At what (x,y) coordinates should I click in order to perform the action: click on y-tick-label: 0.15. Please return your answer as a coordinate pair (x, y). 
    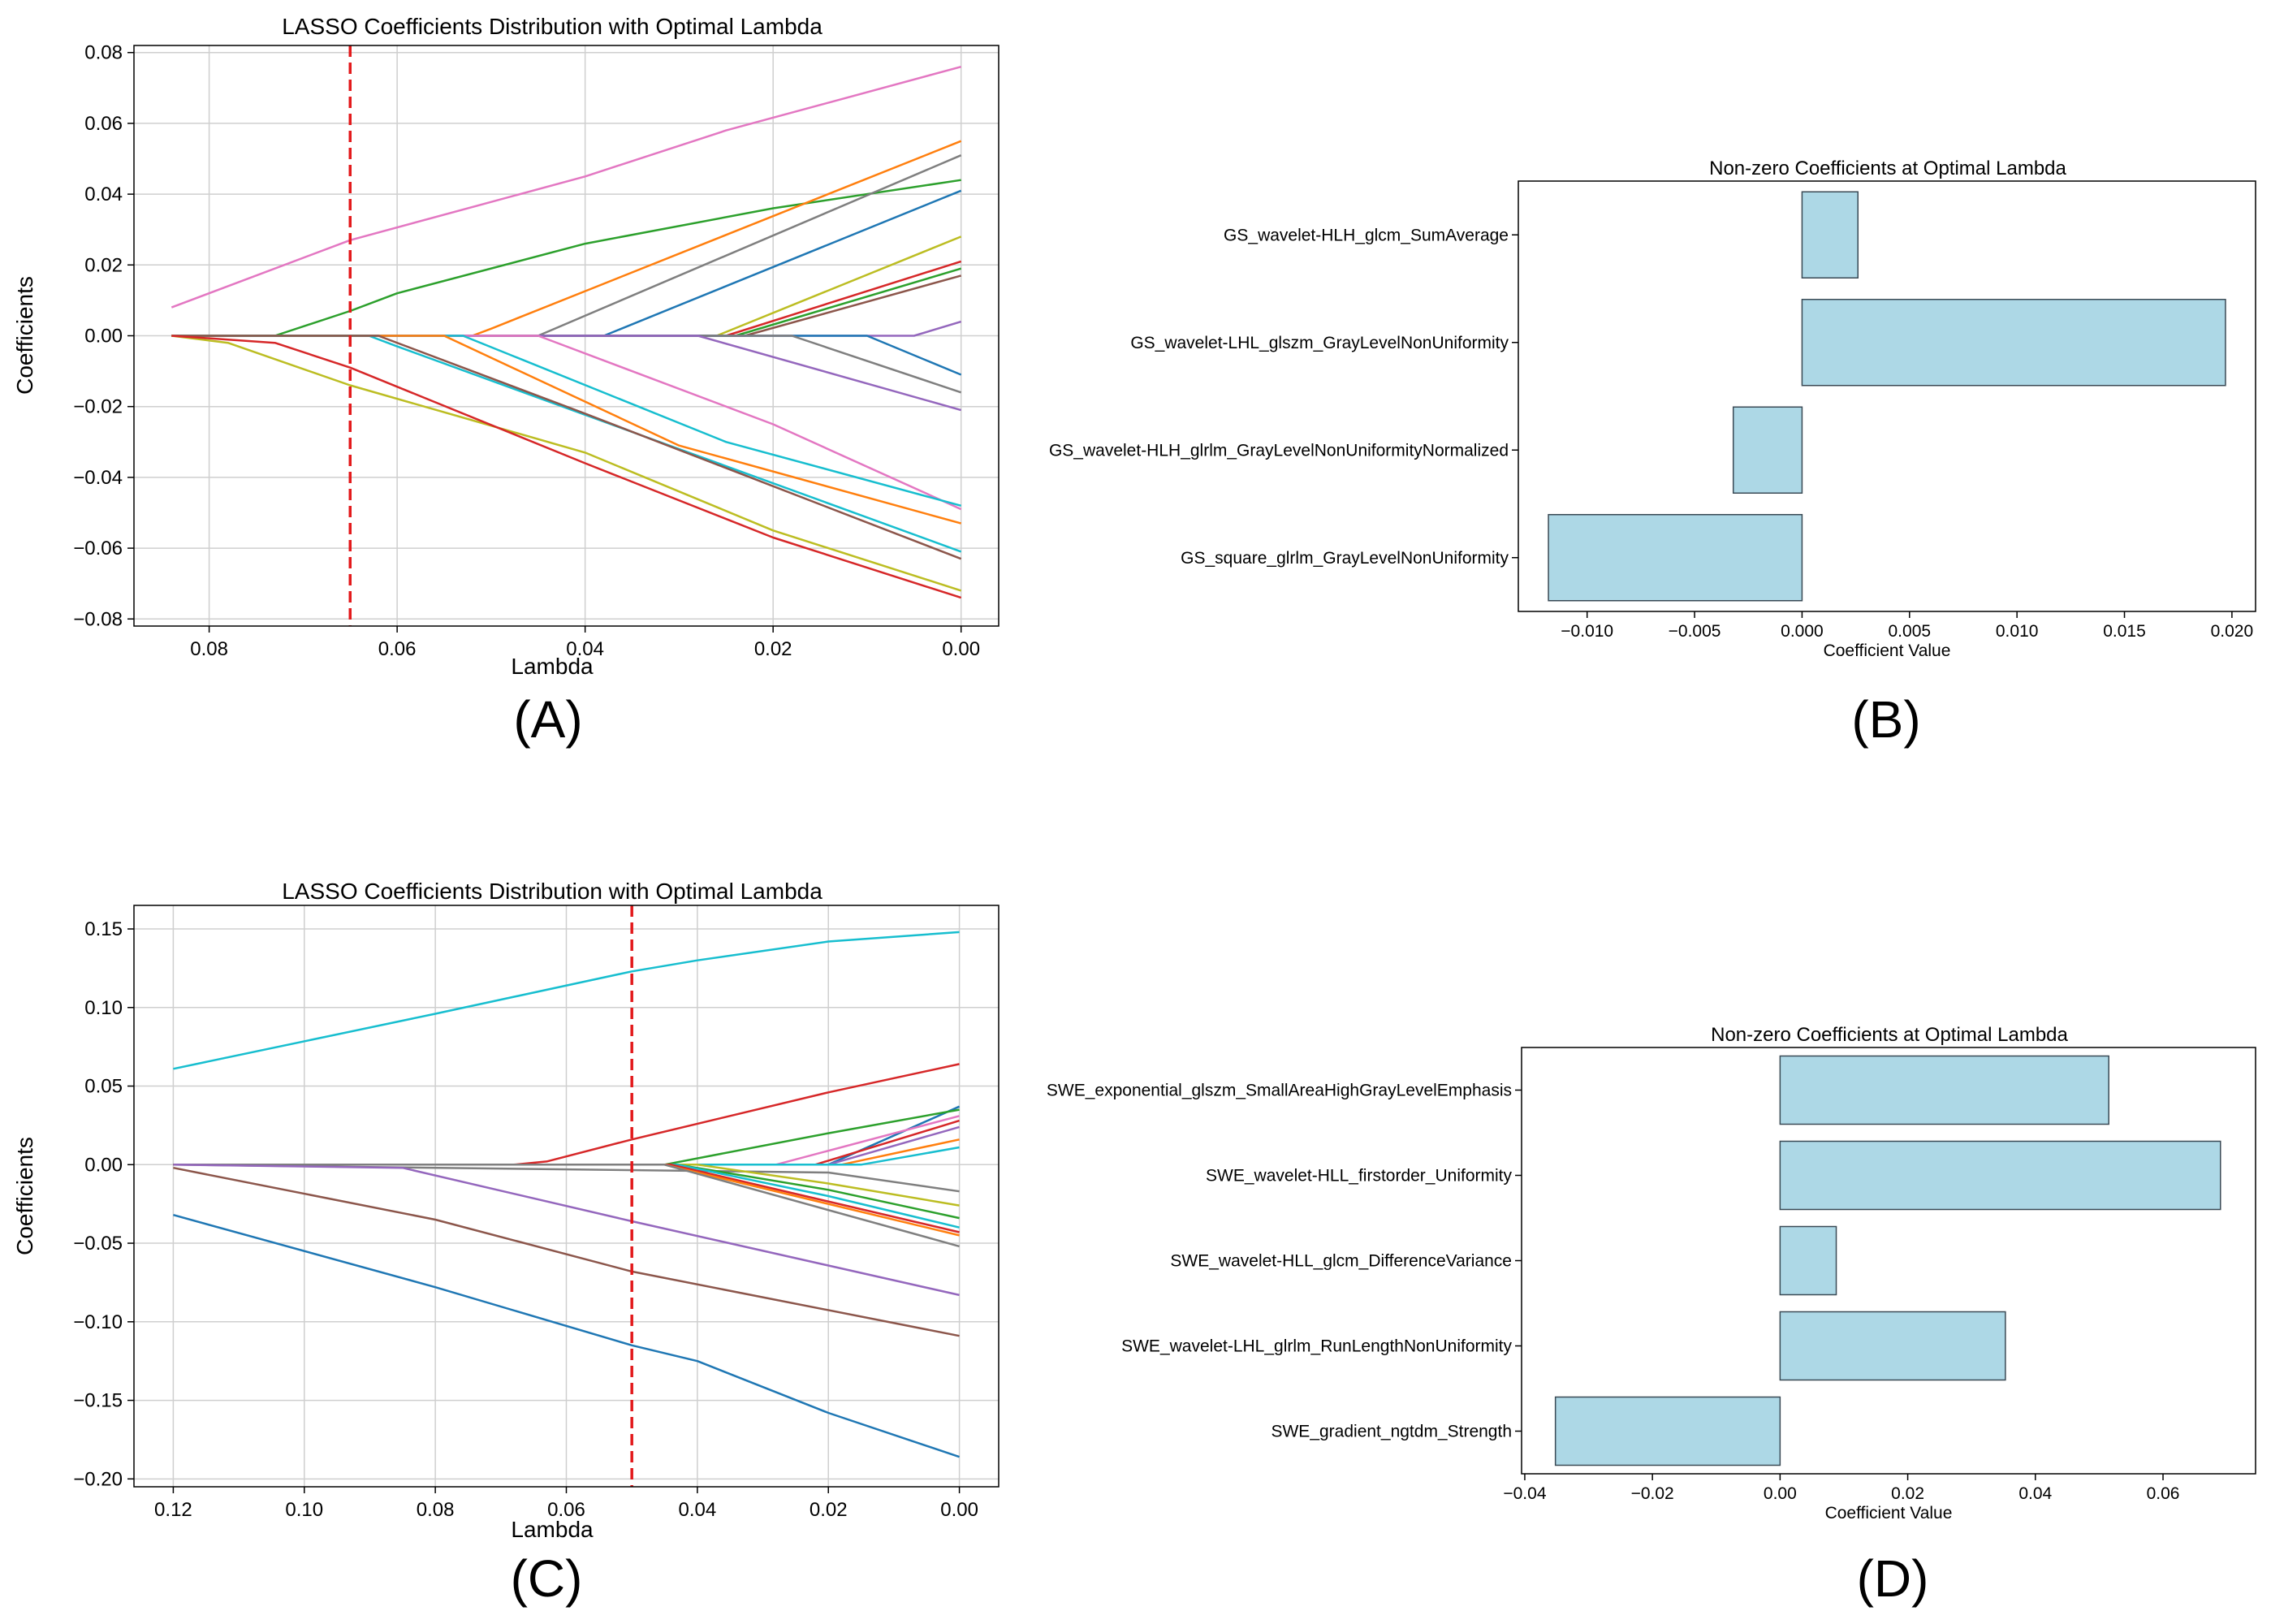
    Looking at the image, I should click on (103, 929).